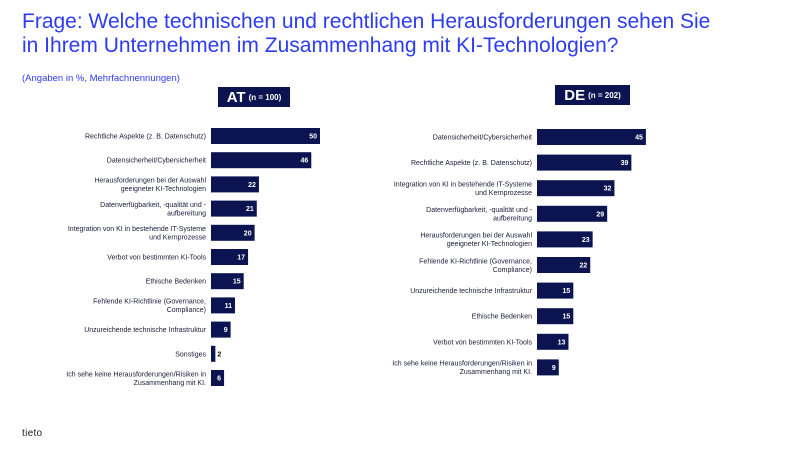  I want to click on value-label-at-5: 17, so click(241, 258).